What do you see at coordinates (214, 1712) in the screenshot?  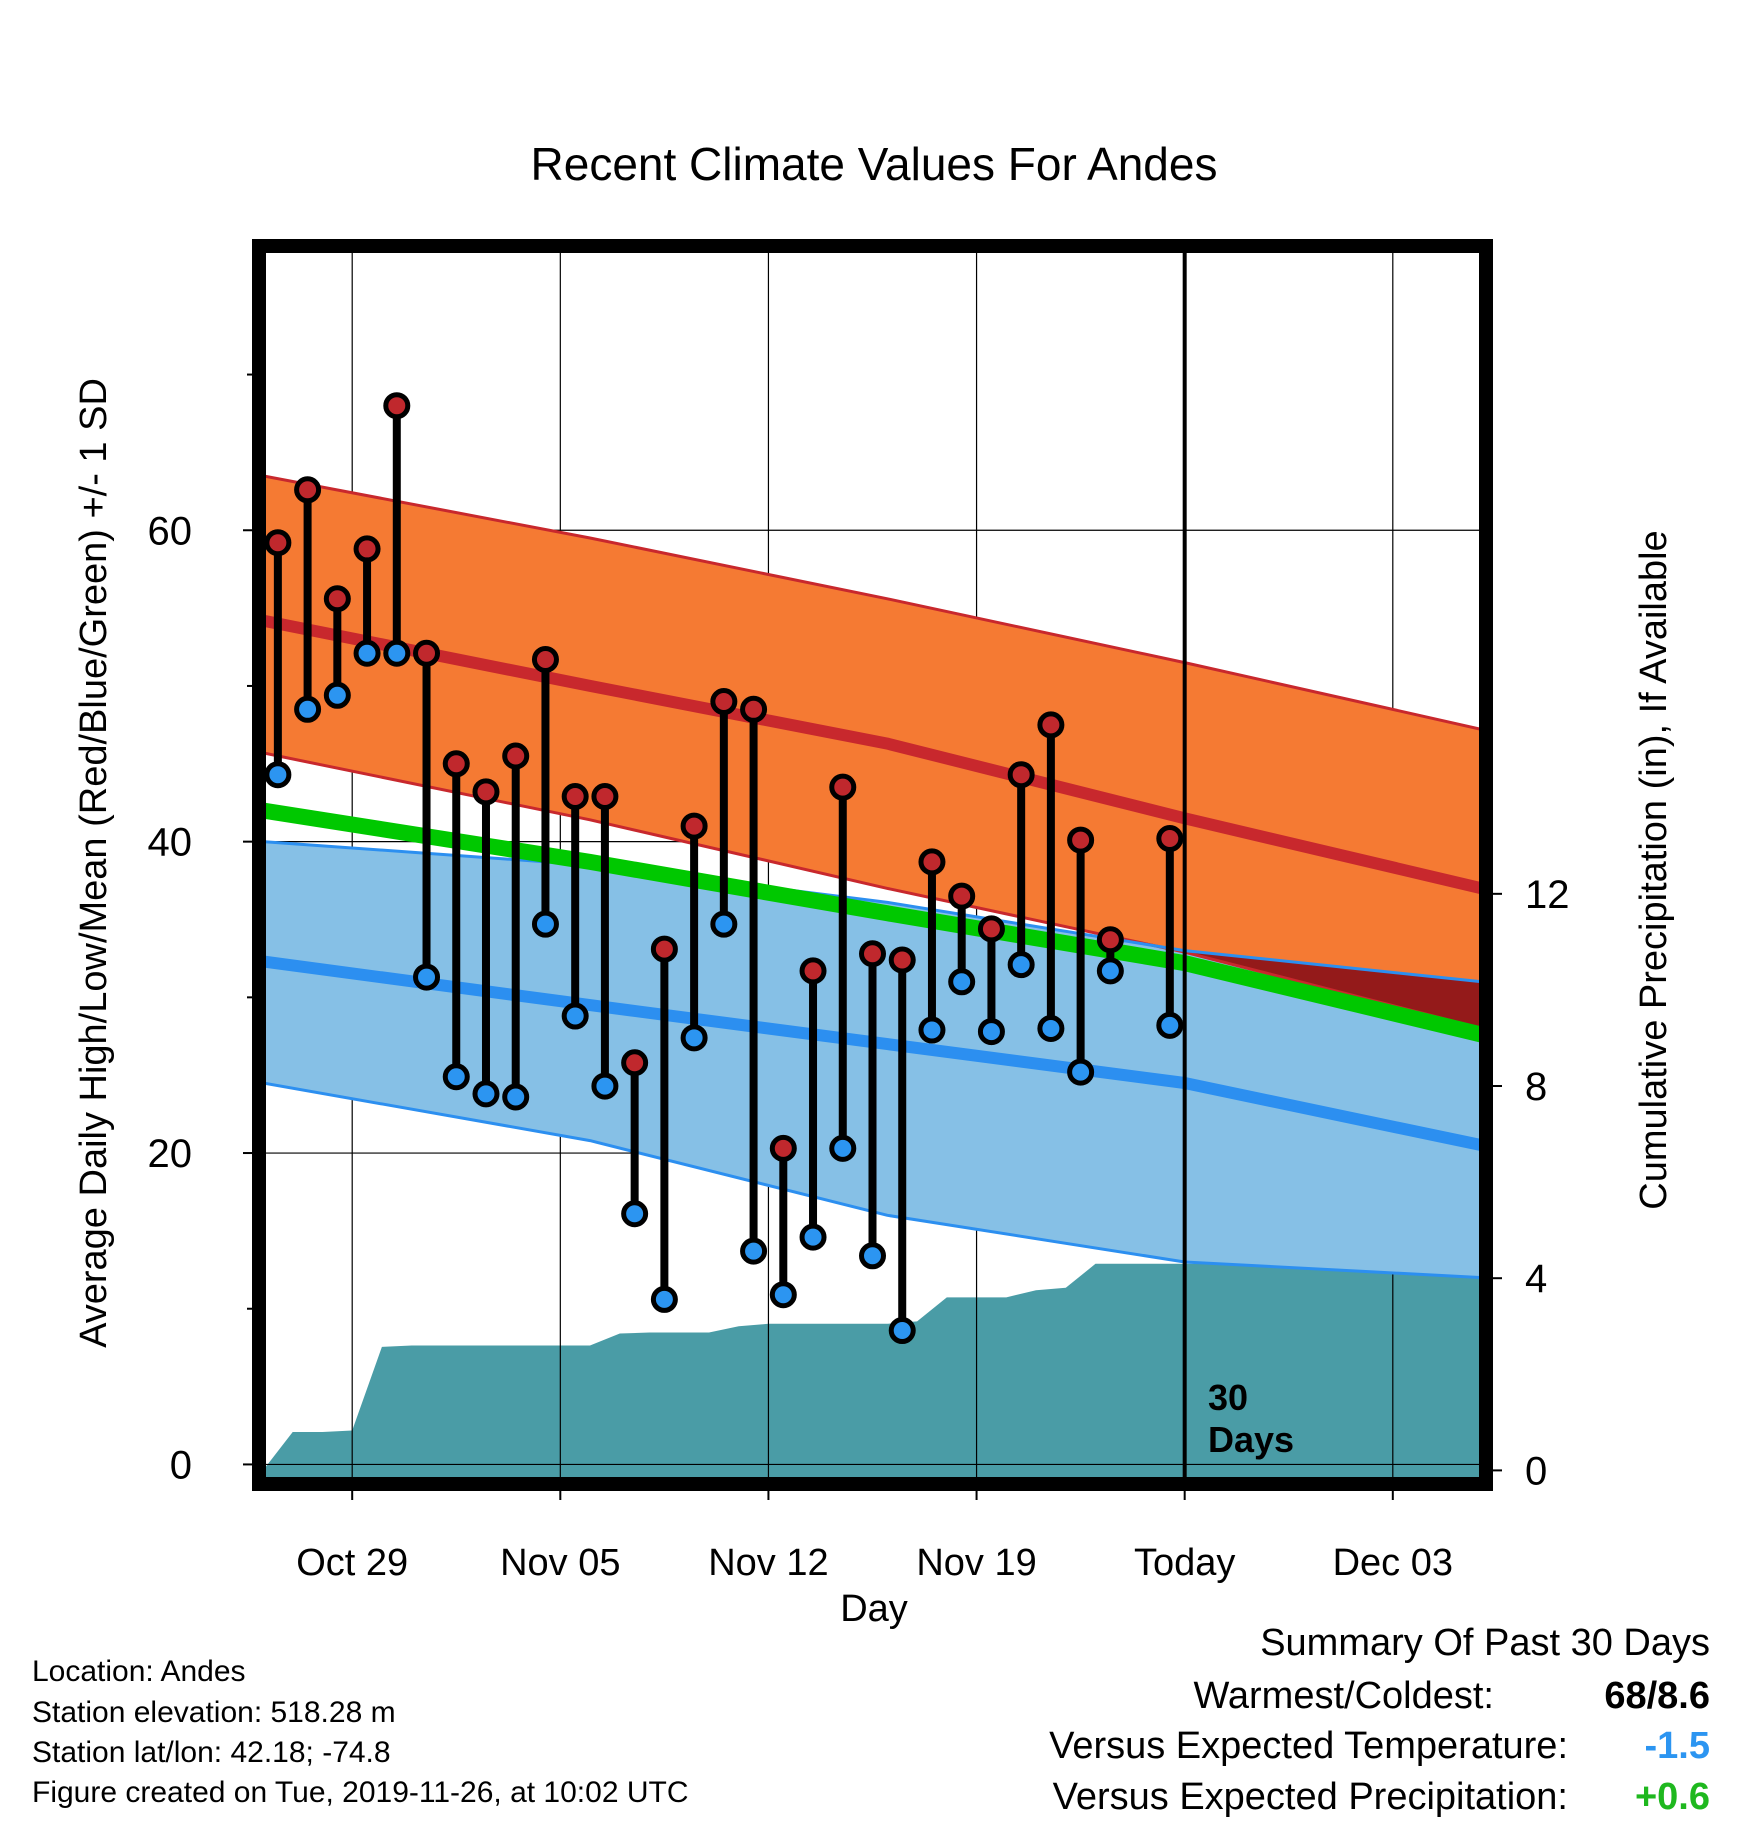 I see `footer-elevation: Station elevation: 518.28 m` at bounding box center [214, 1712].